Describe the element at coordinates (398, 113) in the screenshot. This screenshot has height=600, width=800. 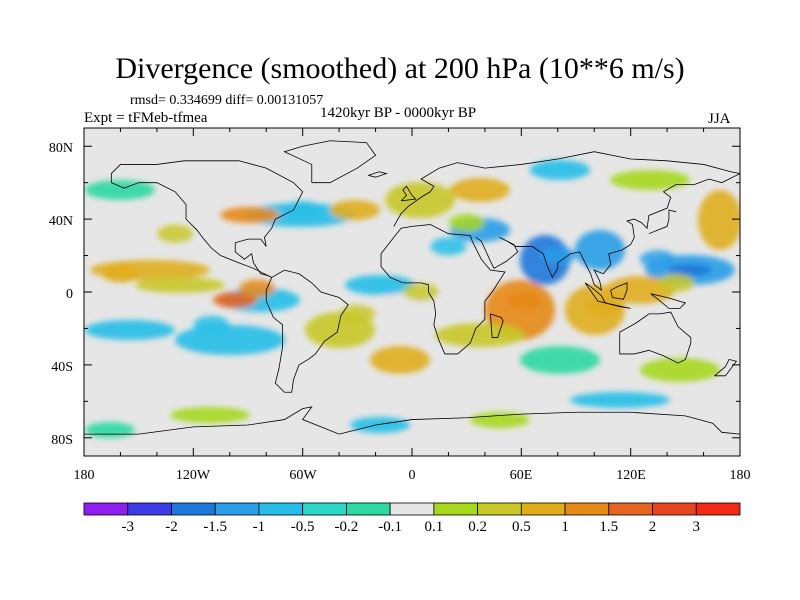
I see `period-label: 1420kyr BP - 0000kyr BP` at that location.